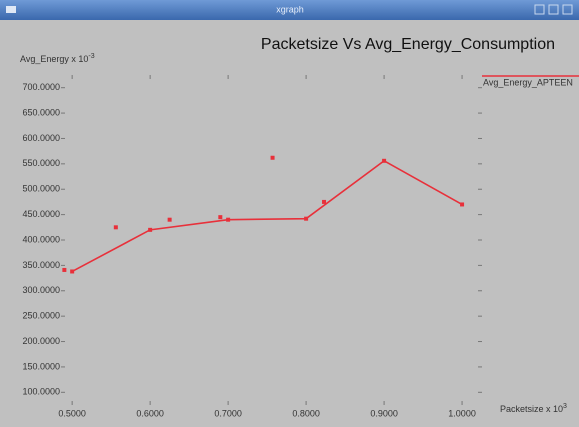  I want to click on x-tick-label: 0.9000, so click(384, 413).